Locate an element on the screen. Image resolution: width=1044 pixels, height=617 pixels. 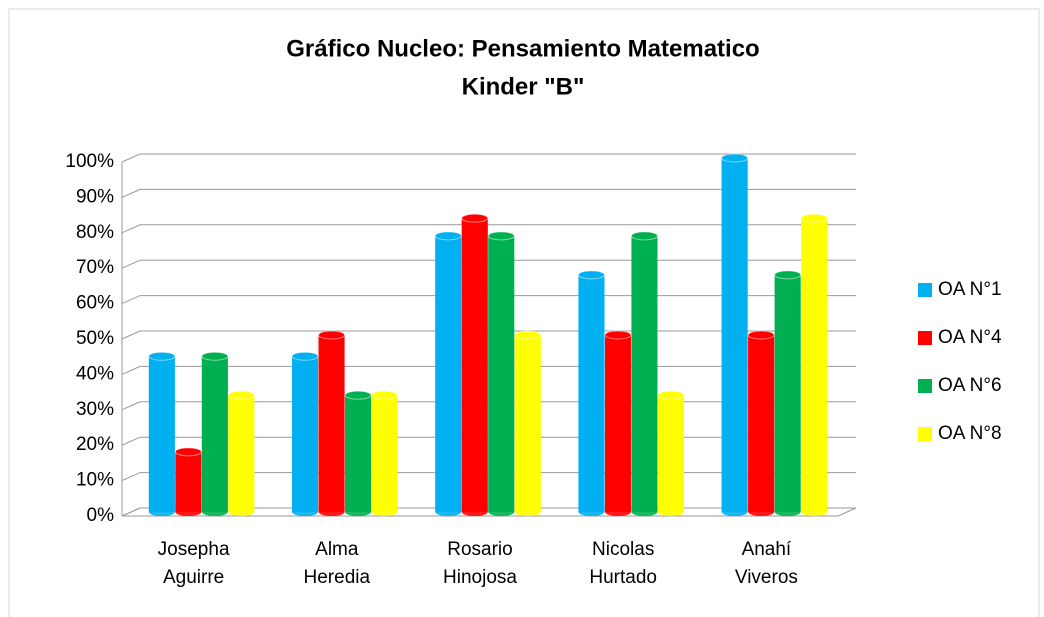
y-tick-label: 80% is located at coordinates (95, 232).